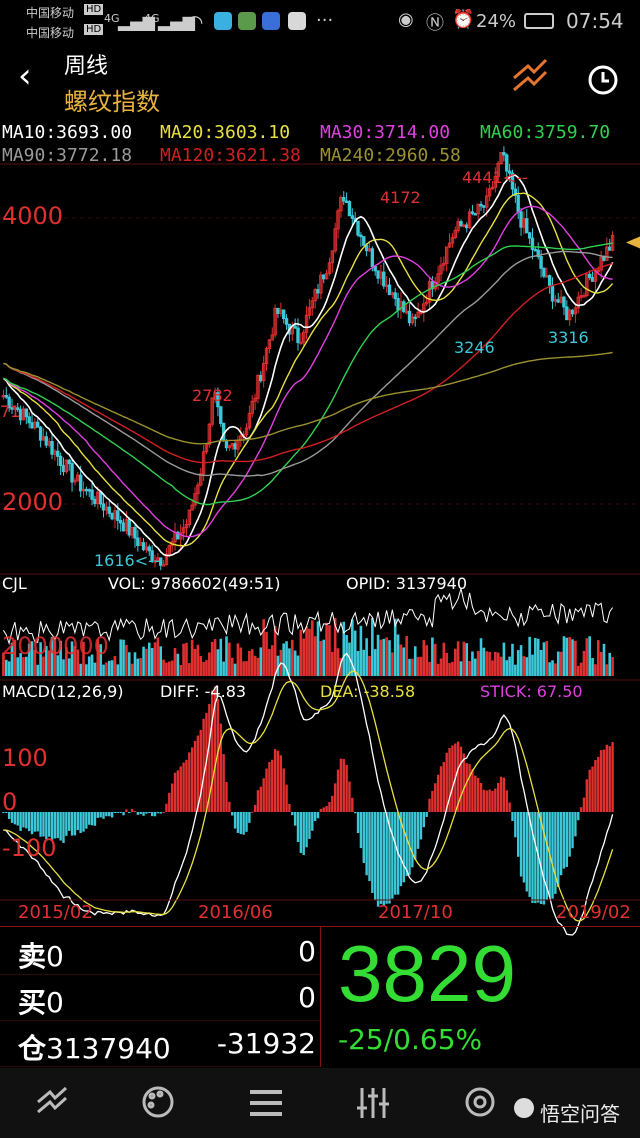 Image resolution: width=640 pixels, height=1138 pixels. I want to click on position-value: 3137940, so click(108, 1048).